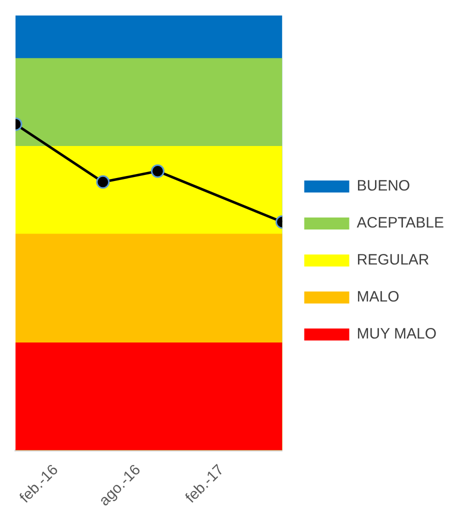 The height and width of the screenshot is (531, 465). I want to click on legend-label: REGULAR, so click(393, 260).